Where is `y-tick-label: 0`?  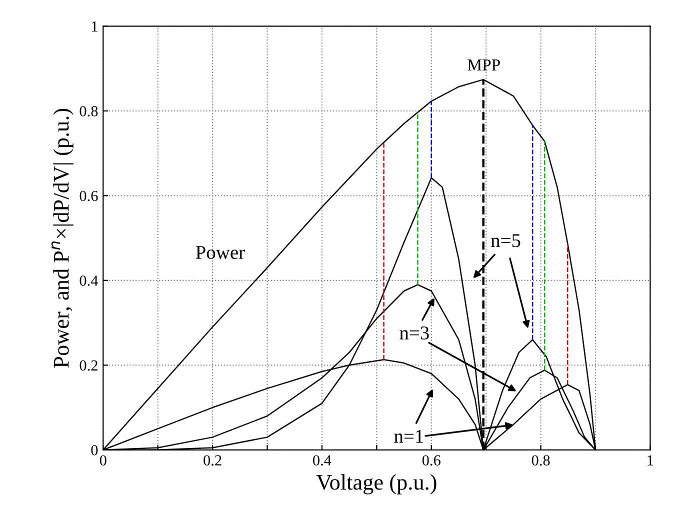 y-tick-label: 0 is located at coordinates (94, 450).